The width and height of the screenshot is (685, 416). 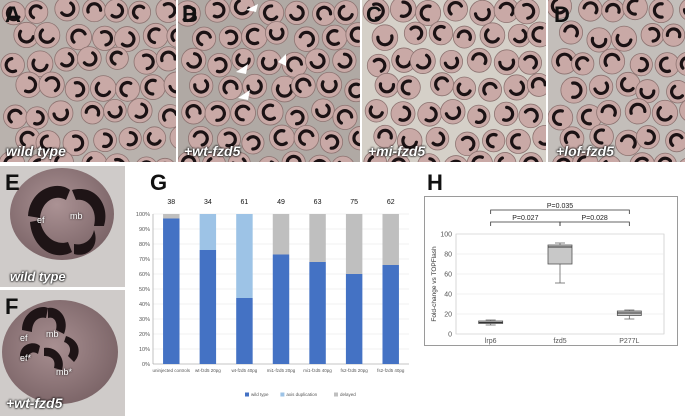 I want to click on count-label: 34, so click(x=208, y=202).